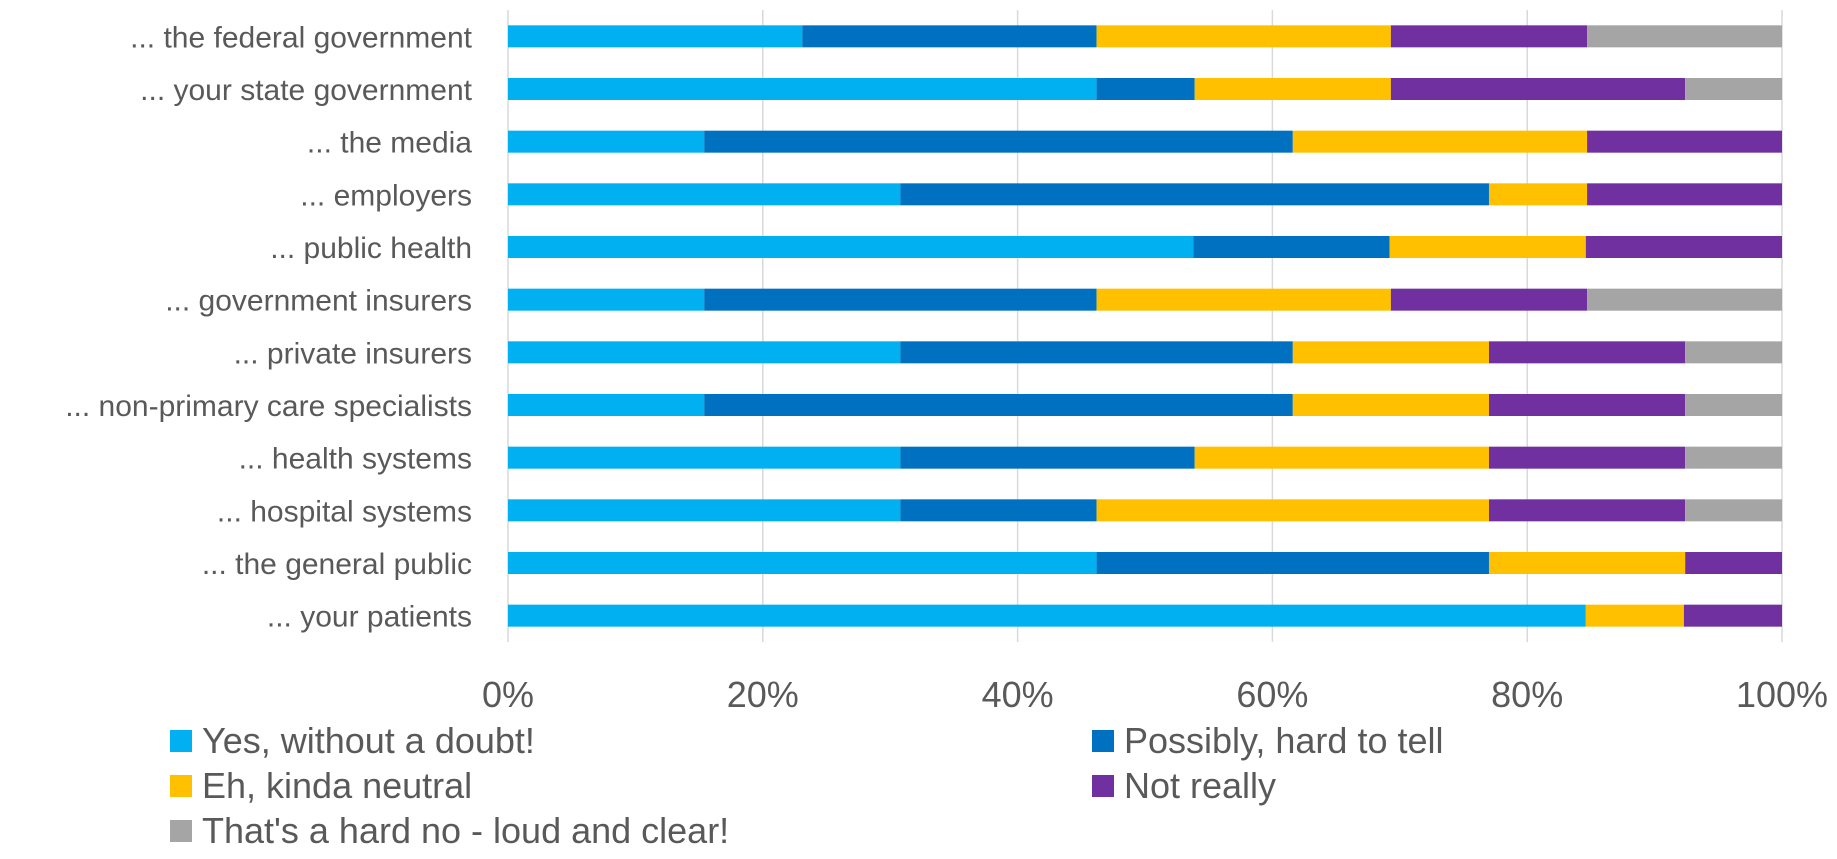 The image size is (1837, 859). Describe the element at coordinates (268, 406) in the screenshot. I see `category-label: ... non-primary care specialists` at that location.